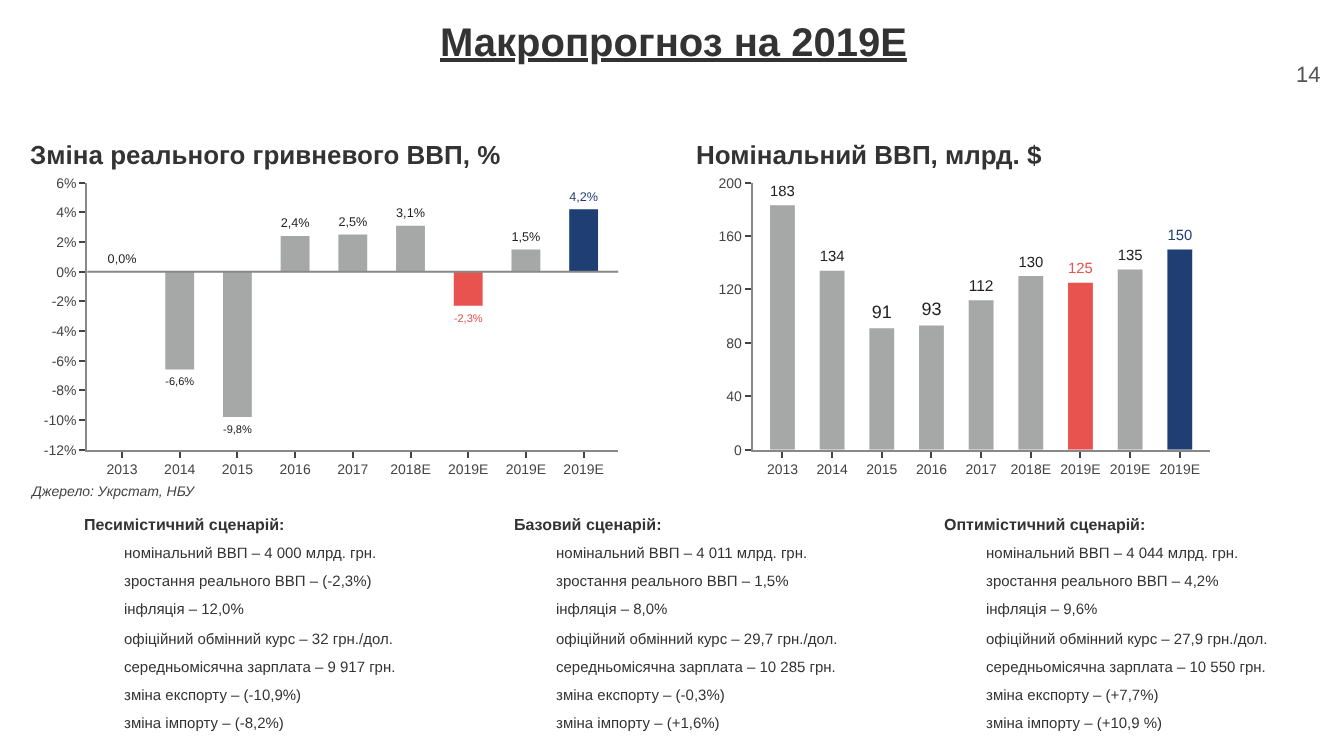  What do you see at coordinates (881, 312) in the screenshot?
I see `data-label: 91` at bounding box center [881, 312].